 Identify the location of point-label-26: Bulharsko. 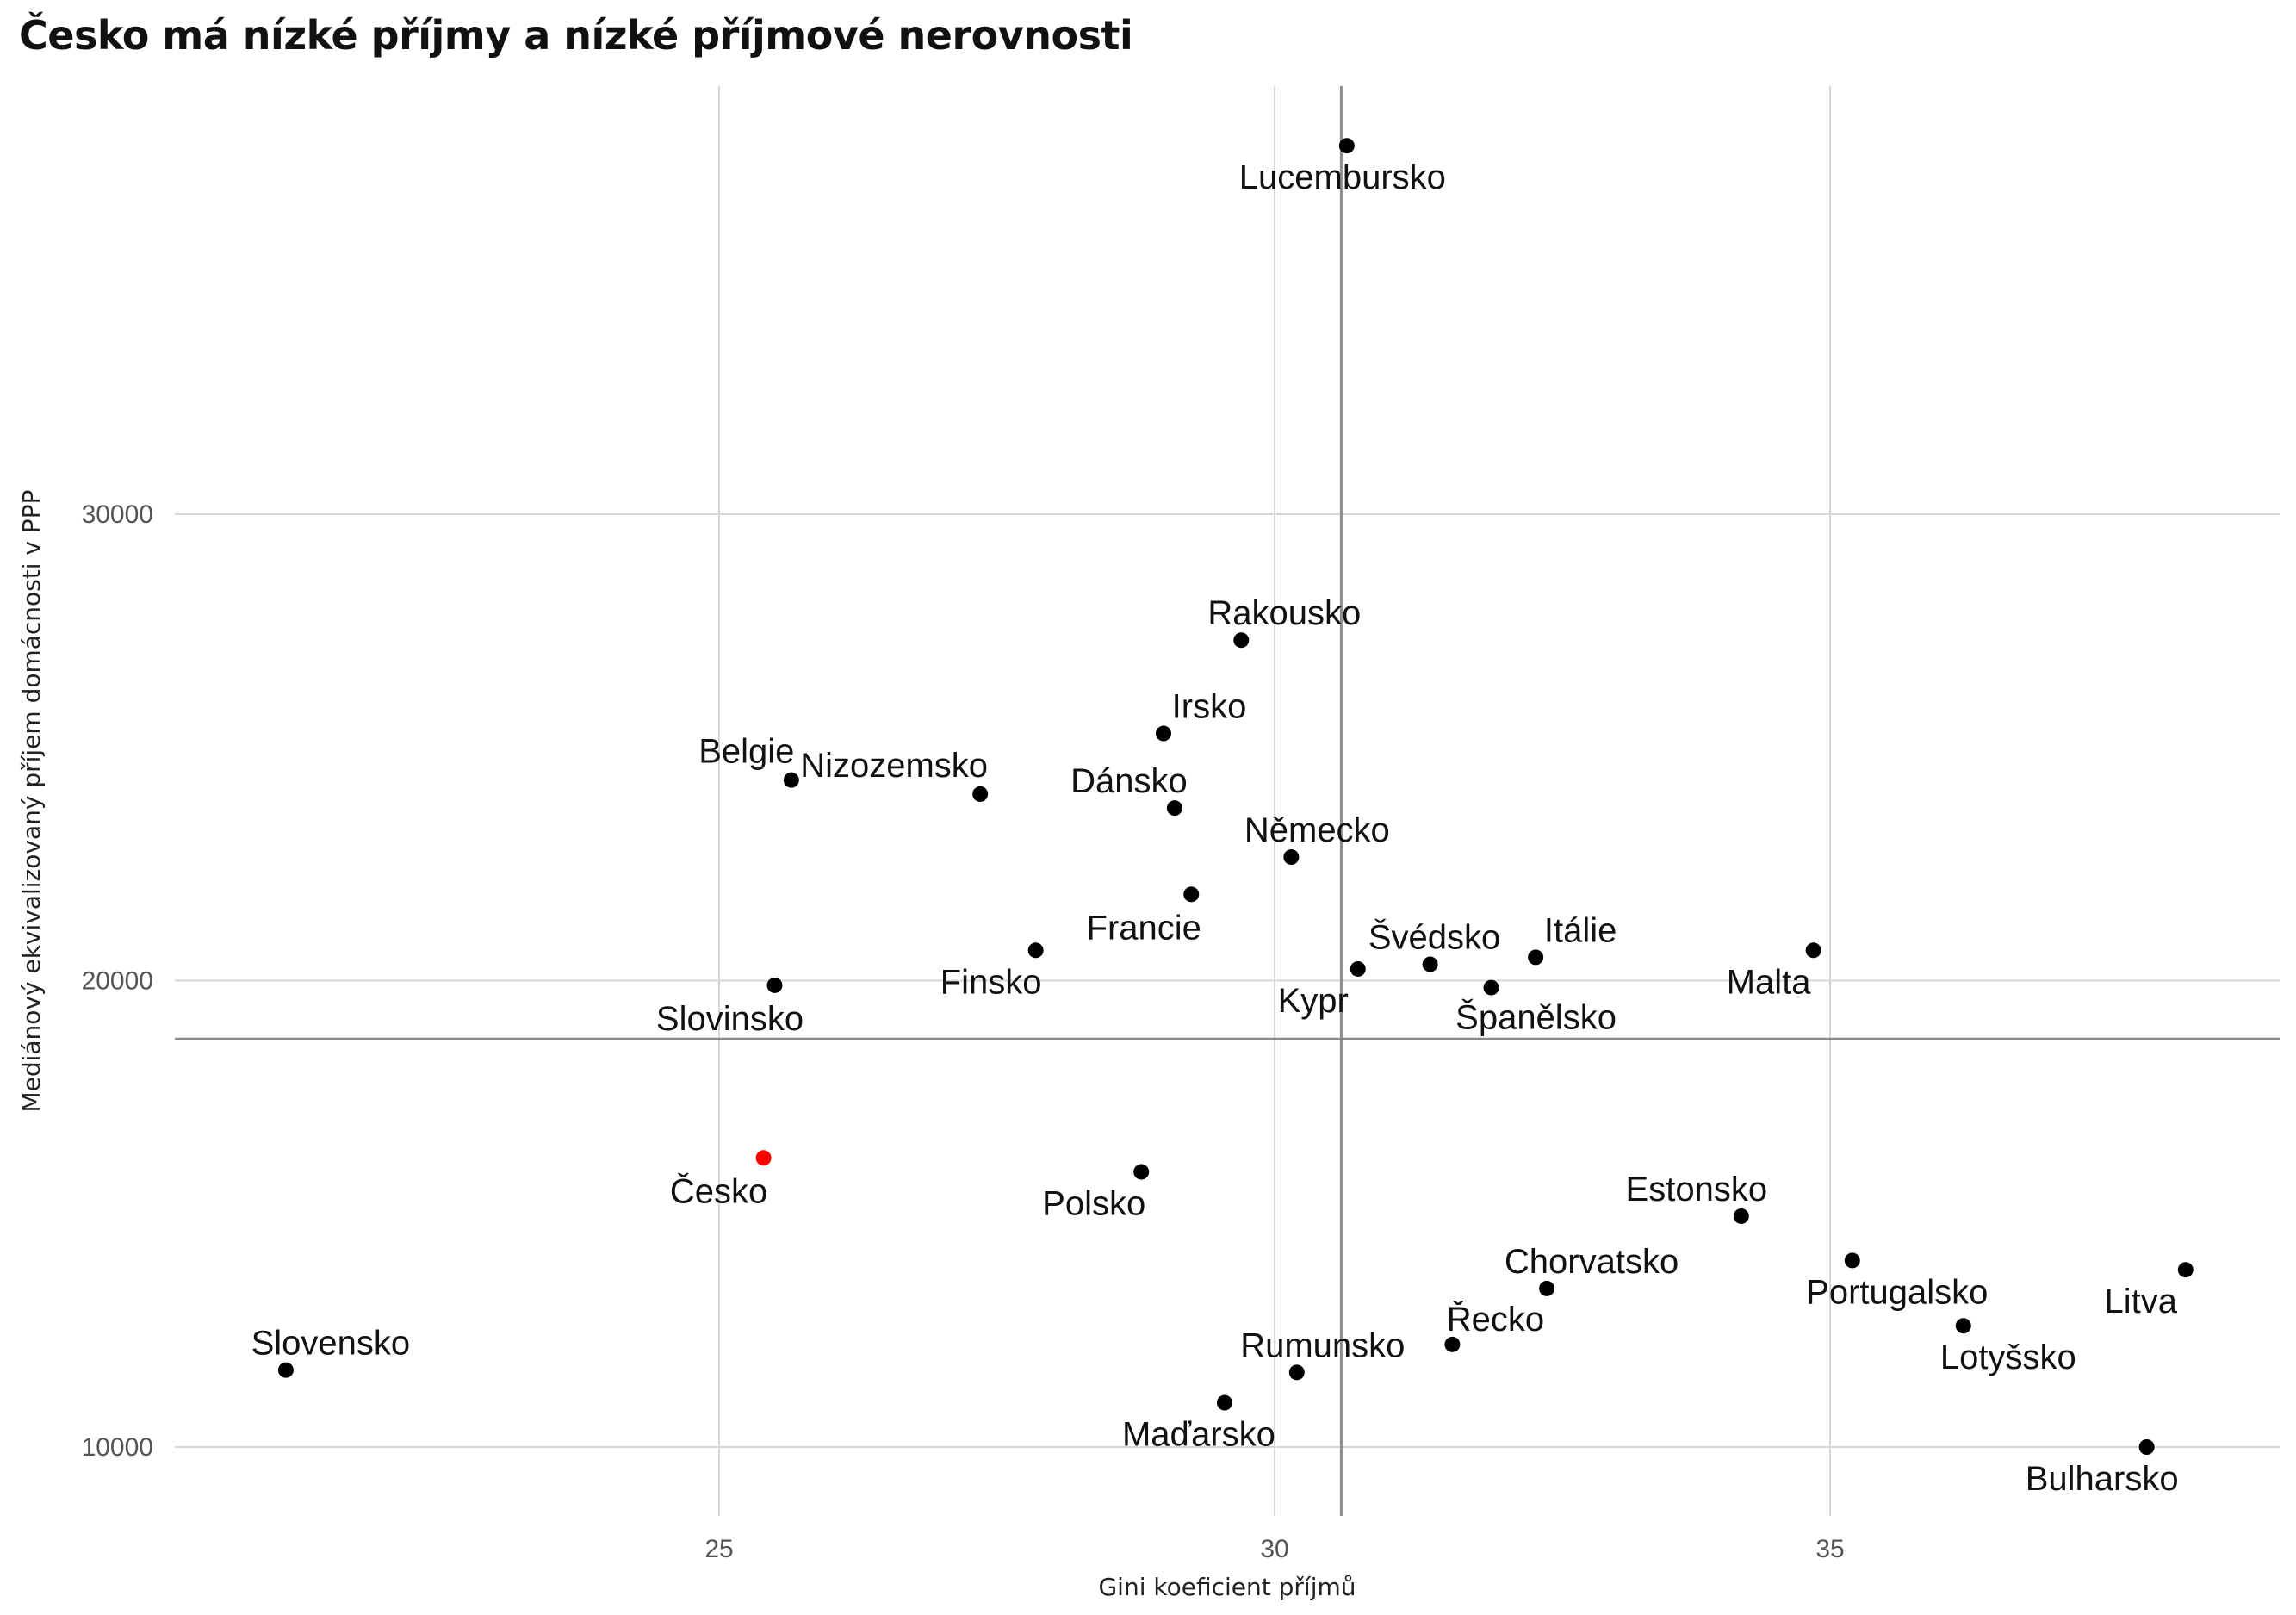
(2102, 1479).